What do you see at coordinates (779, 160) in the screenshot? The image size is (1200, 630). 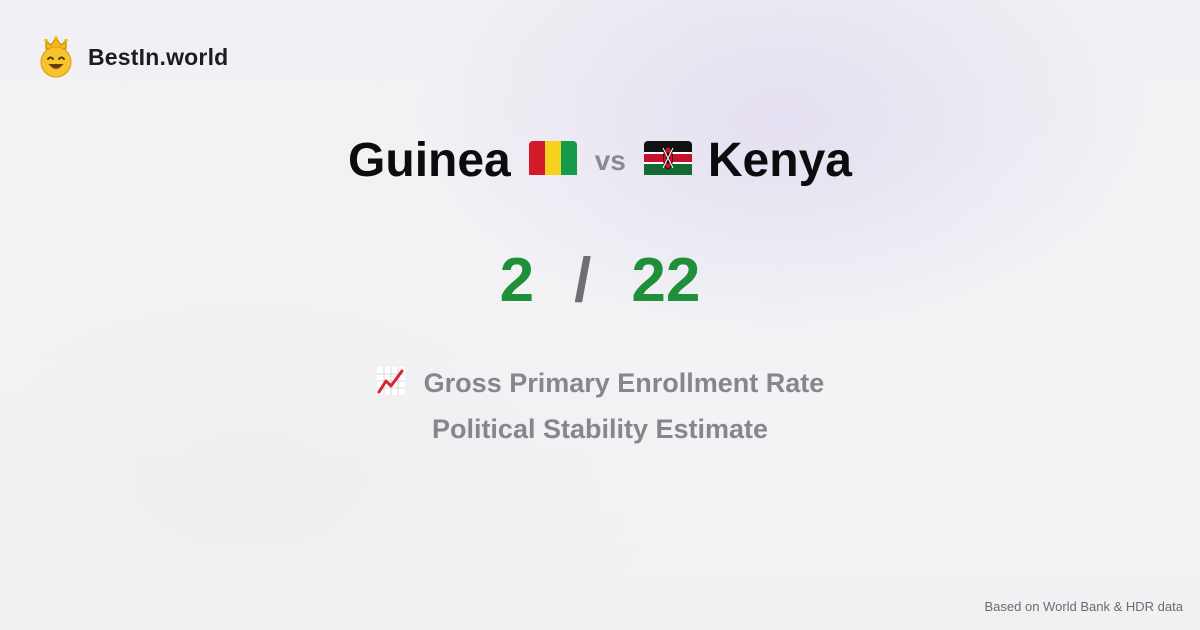 I see `right-country-name: Kenya` at bounding box center [779, 160].